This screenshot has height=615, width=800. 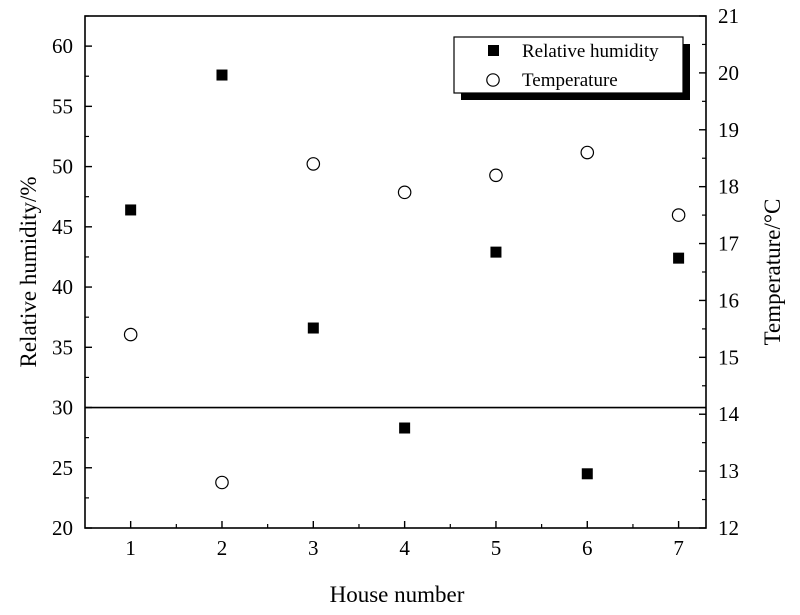 I want to click on y-axis-title-left: Relative humidity/%, so click(x=28, y=272).